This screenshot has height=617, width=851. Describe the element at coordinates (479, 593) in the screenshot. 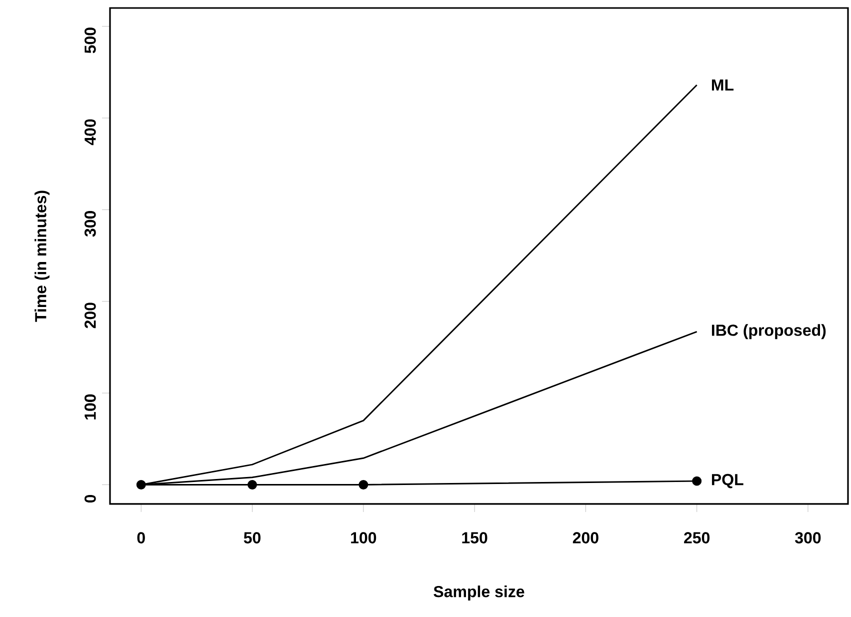

I see `x-axis-title: Sample size` at that location.